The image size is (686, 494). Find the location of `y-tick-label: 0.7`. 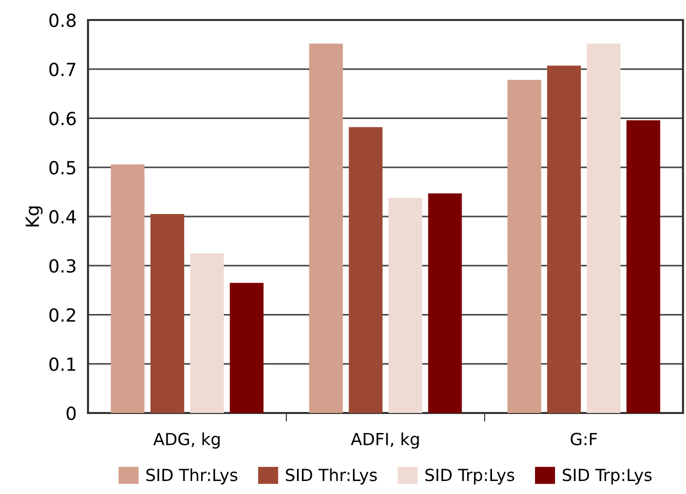

y-tick-label: 0.7 is located at coordinates (62, 69).